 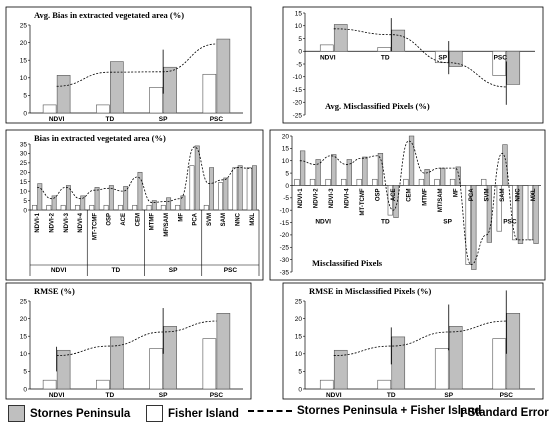 What do you see at coordinates (394, 194) in the screenshot?
I see `category-label: ACE` at bounding box center [394, 194].